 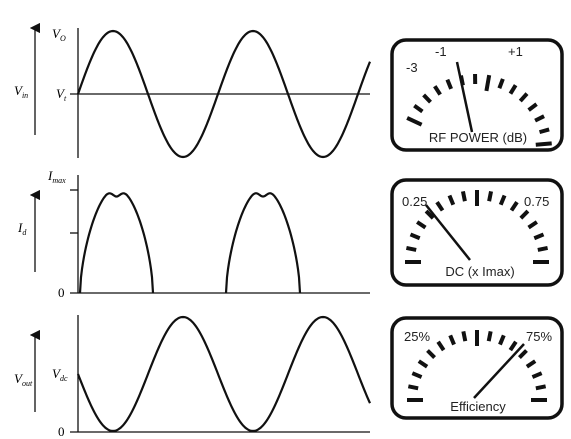 I want to click on scale-label: 75%, so click(x=539, y=336).